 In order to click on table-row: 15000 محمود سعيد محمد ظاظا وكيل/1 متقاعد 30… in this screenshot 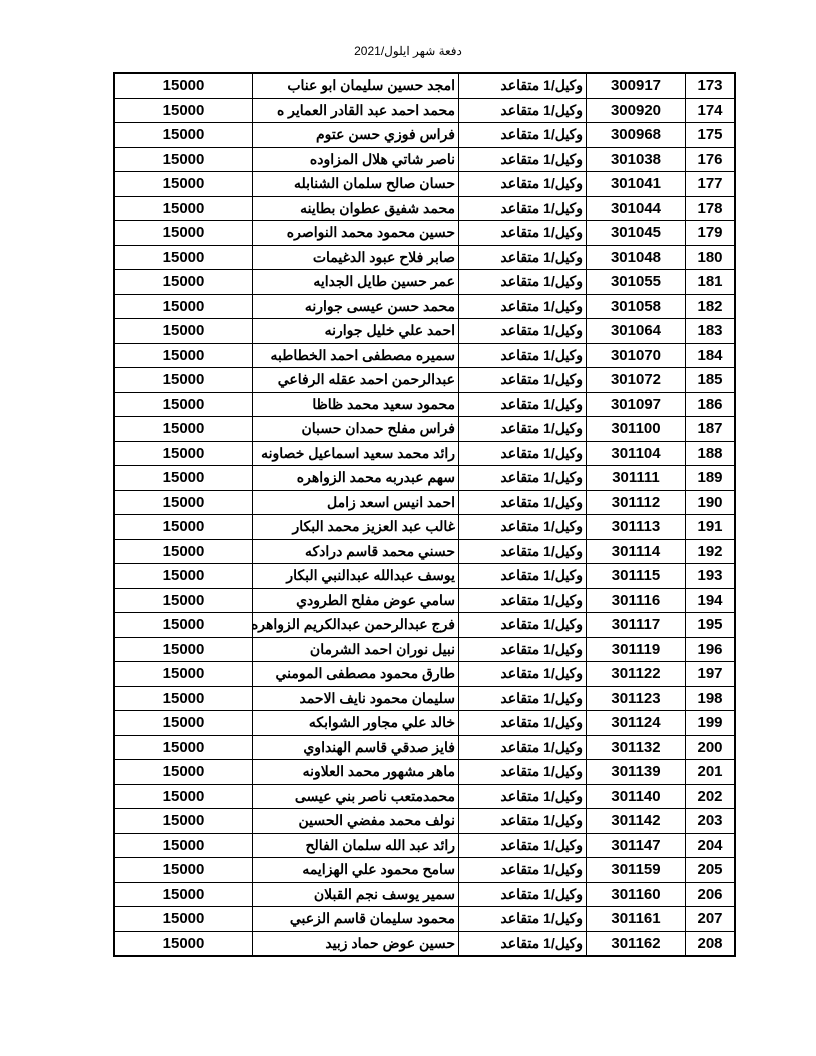, I will do `click(424, 404)`.